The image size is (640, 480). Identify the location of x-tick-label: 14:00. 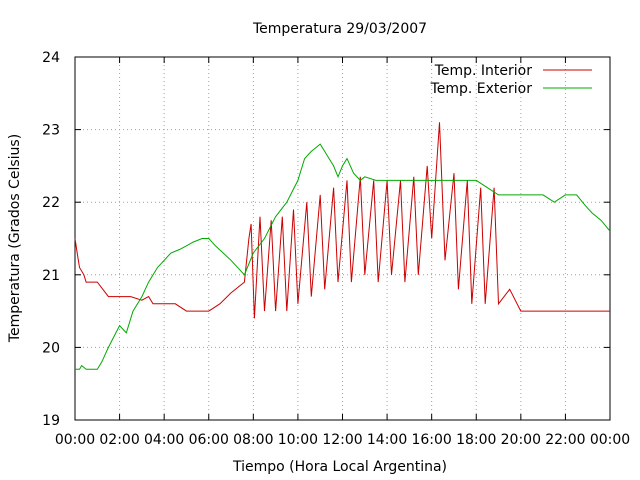
(387, 440).